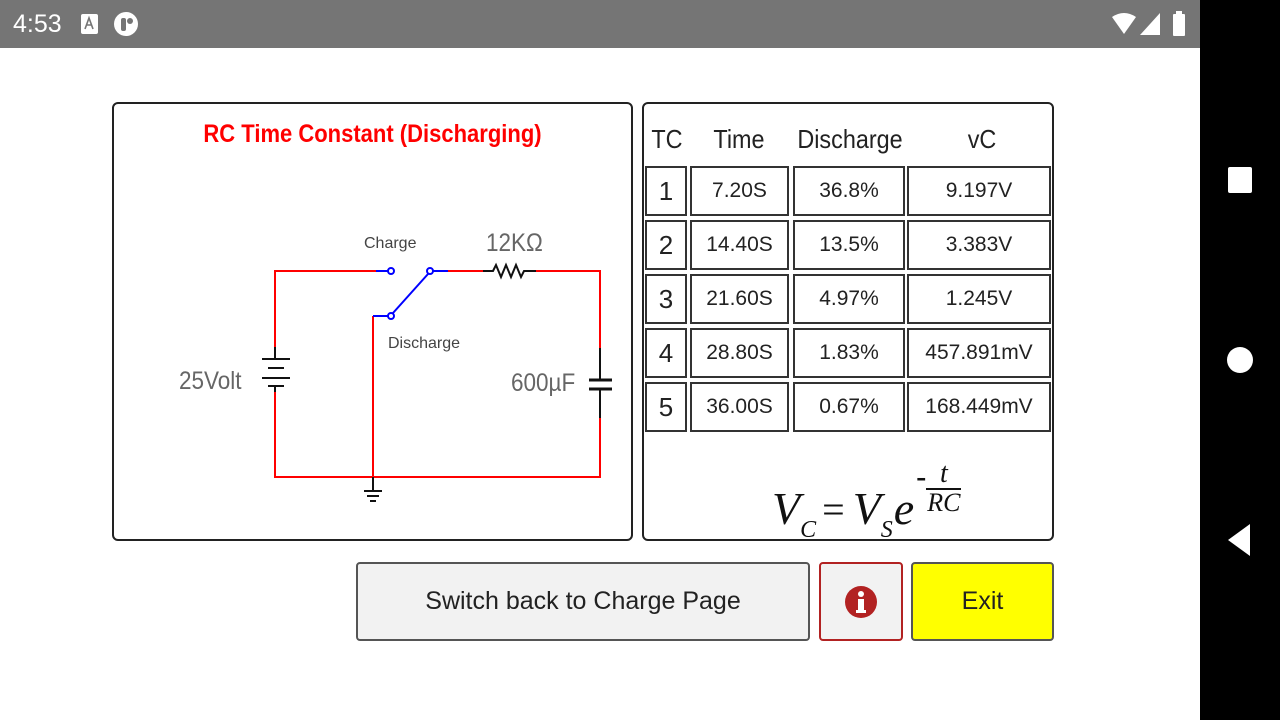 This screenshot has height=720, width=1280. I want to click on formula-rc: RC, so click(944, 502).